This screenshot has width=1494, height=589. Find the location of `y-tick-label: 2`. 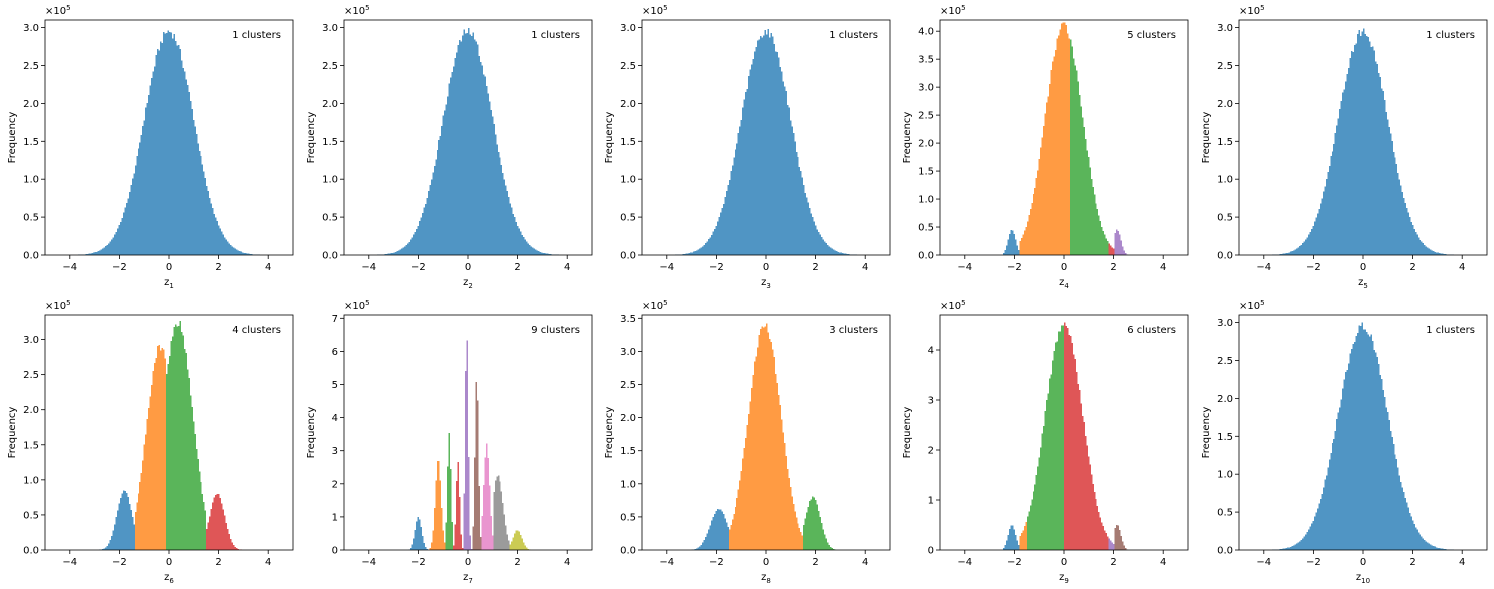

y-tick-label: 2 is located at coordinates (335, 484).